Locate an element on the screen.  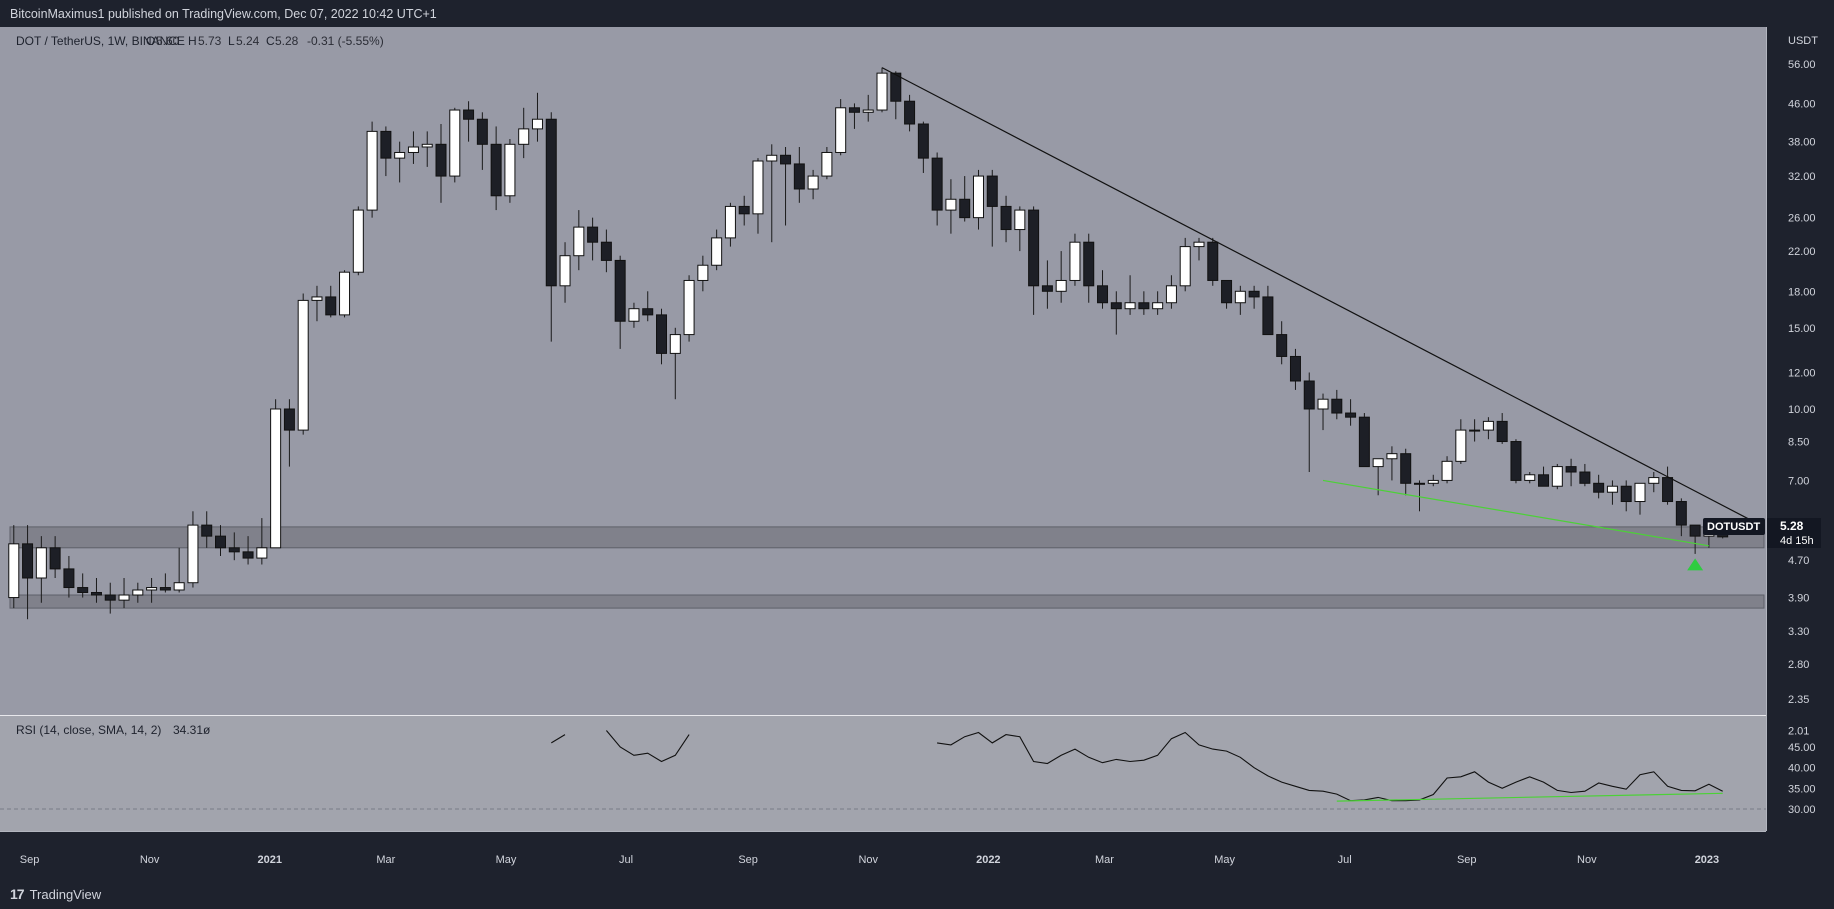
time-tick-label: Jul is located at coordinates (626, 860).